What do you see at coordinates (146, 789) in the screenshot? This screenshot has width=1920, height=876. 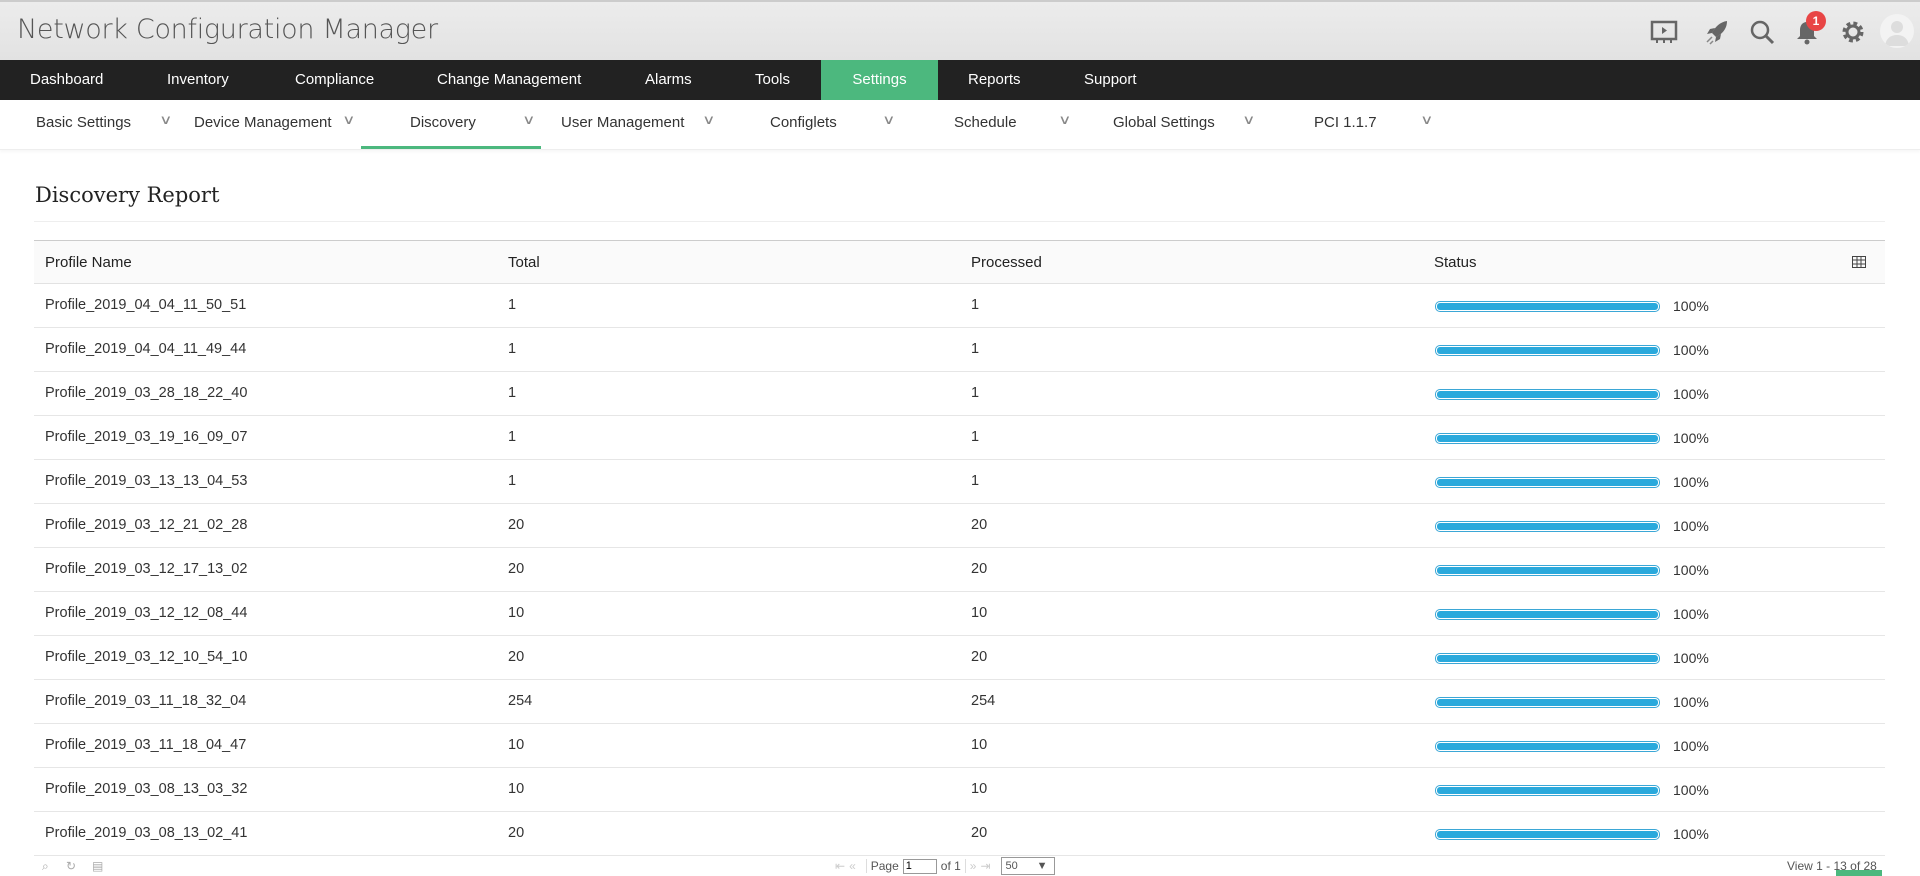 I see `profile-name: Profile_2019_03_08_13_03_32` at bounding box center [146, 789].